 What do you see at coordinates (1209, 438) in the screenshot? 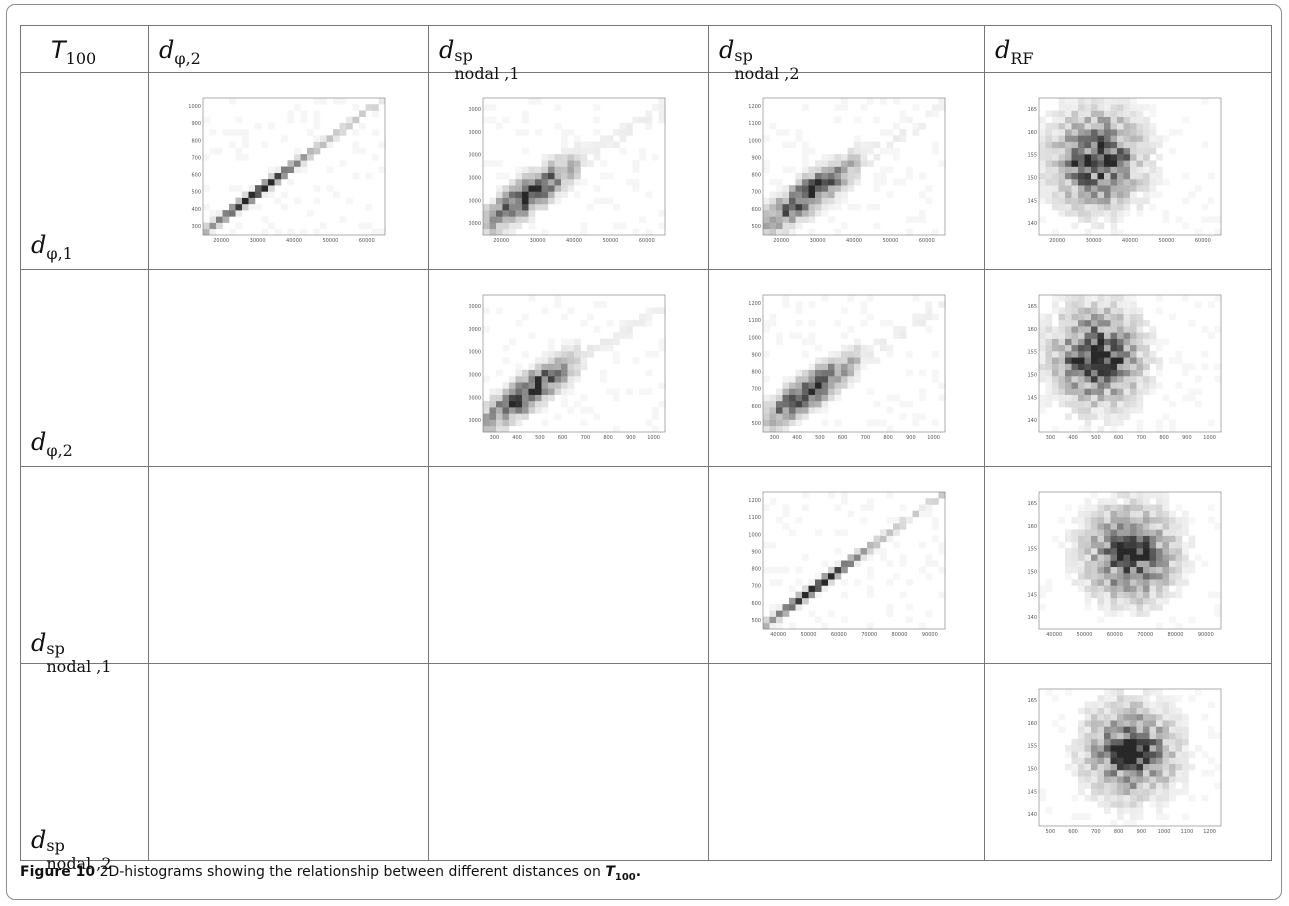
I see `x-tick-label: 1000` at bounding box center [1209, 438].